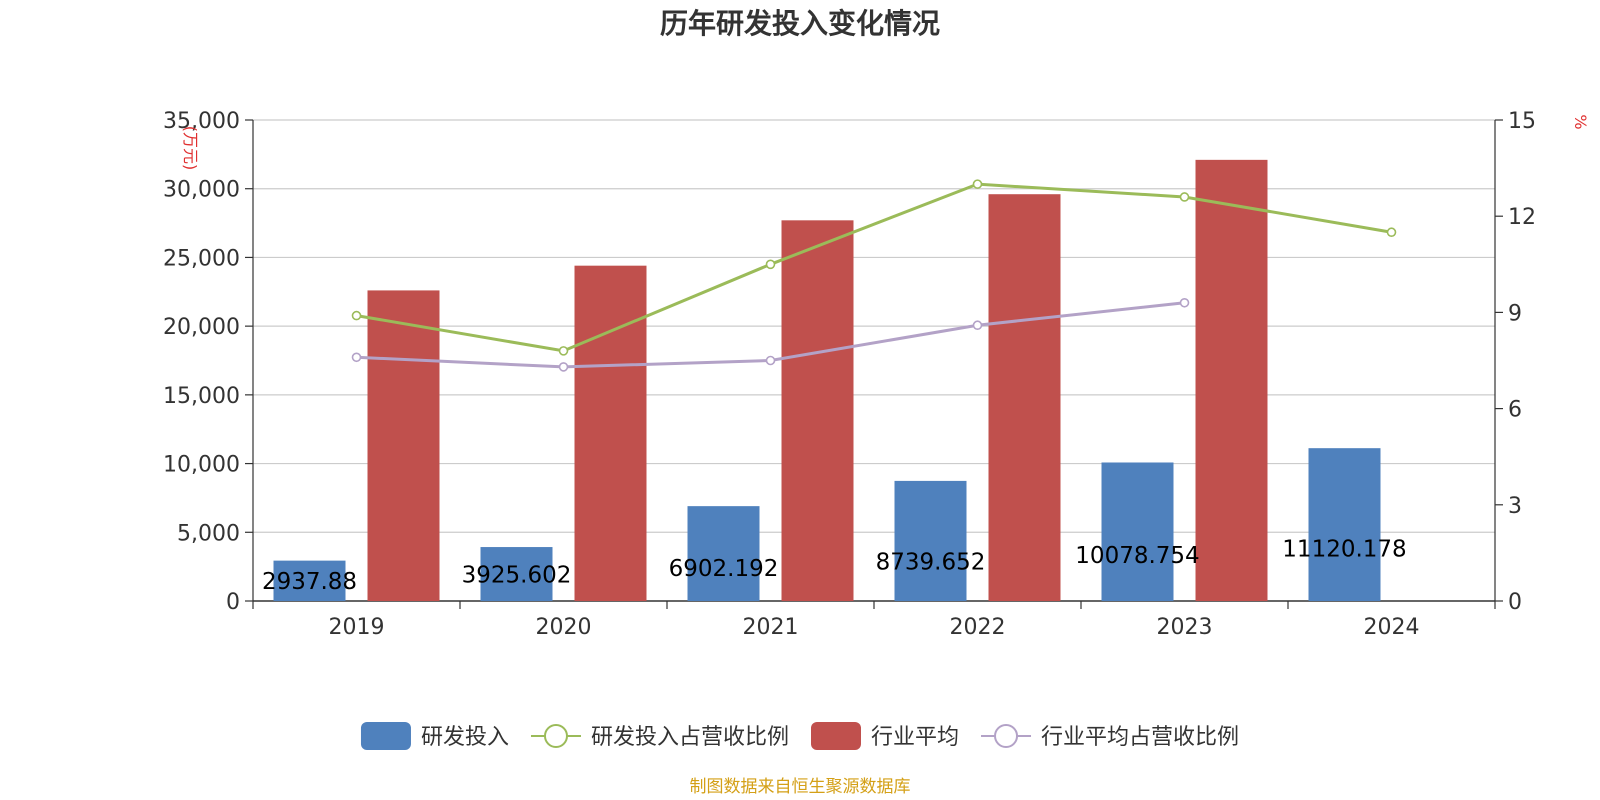 The image size is (1600, 800). What do you see at coordinates (724, 569) in the screenshot?
I see `data-label: 6902.192` at bounding box center [724, 569].